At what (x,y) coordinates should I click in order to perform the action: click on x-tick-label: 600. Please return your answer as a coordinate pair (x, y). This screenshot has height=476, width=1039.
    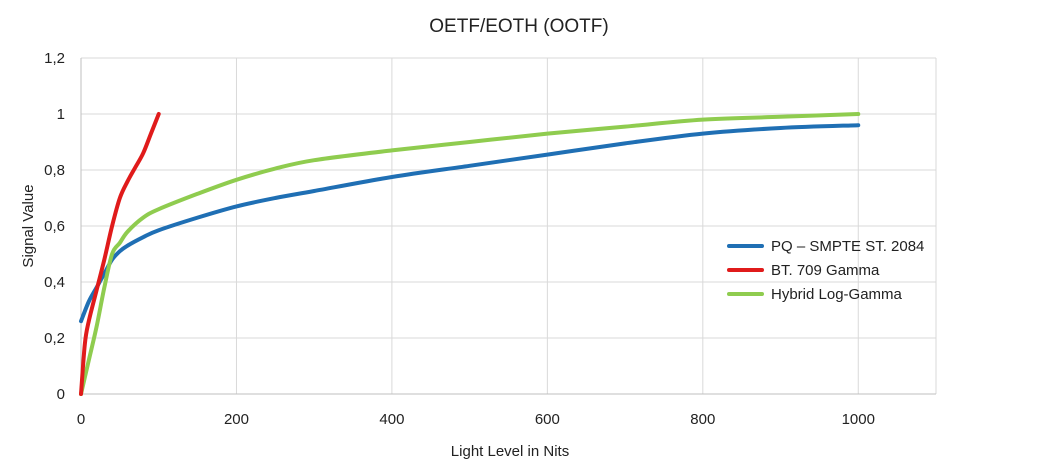
    Looking at the image, I should click on (547, 419).